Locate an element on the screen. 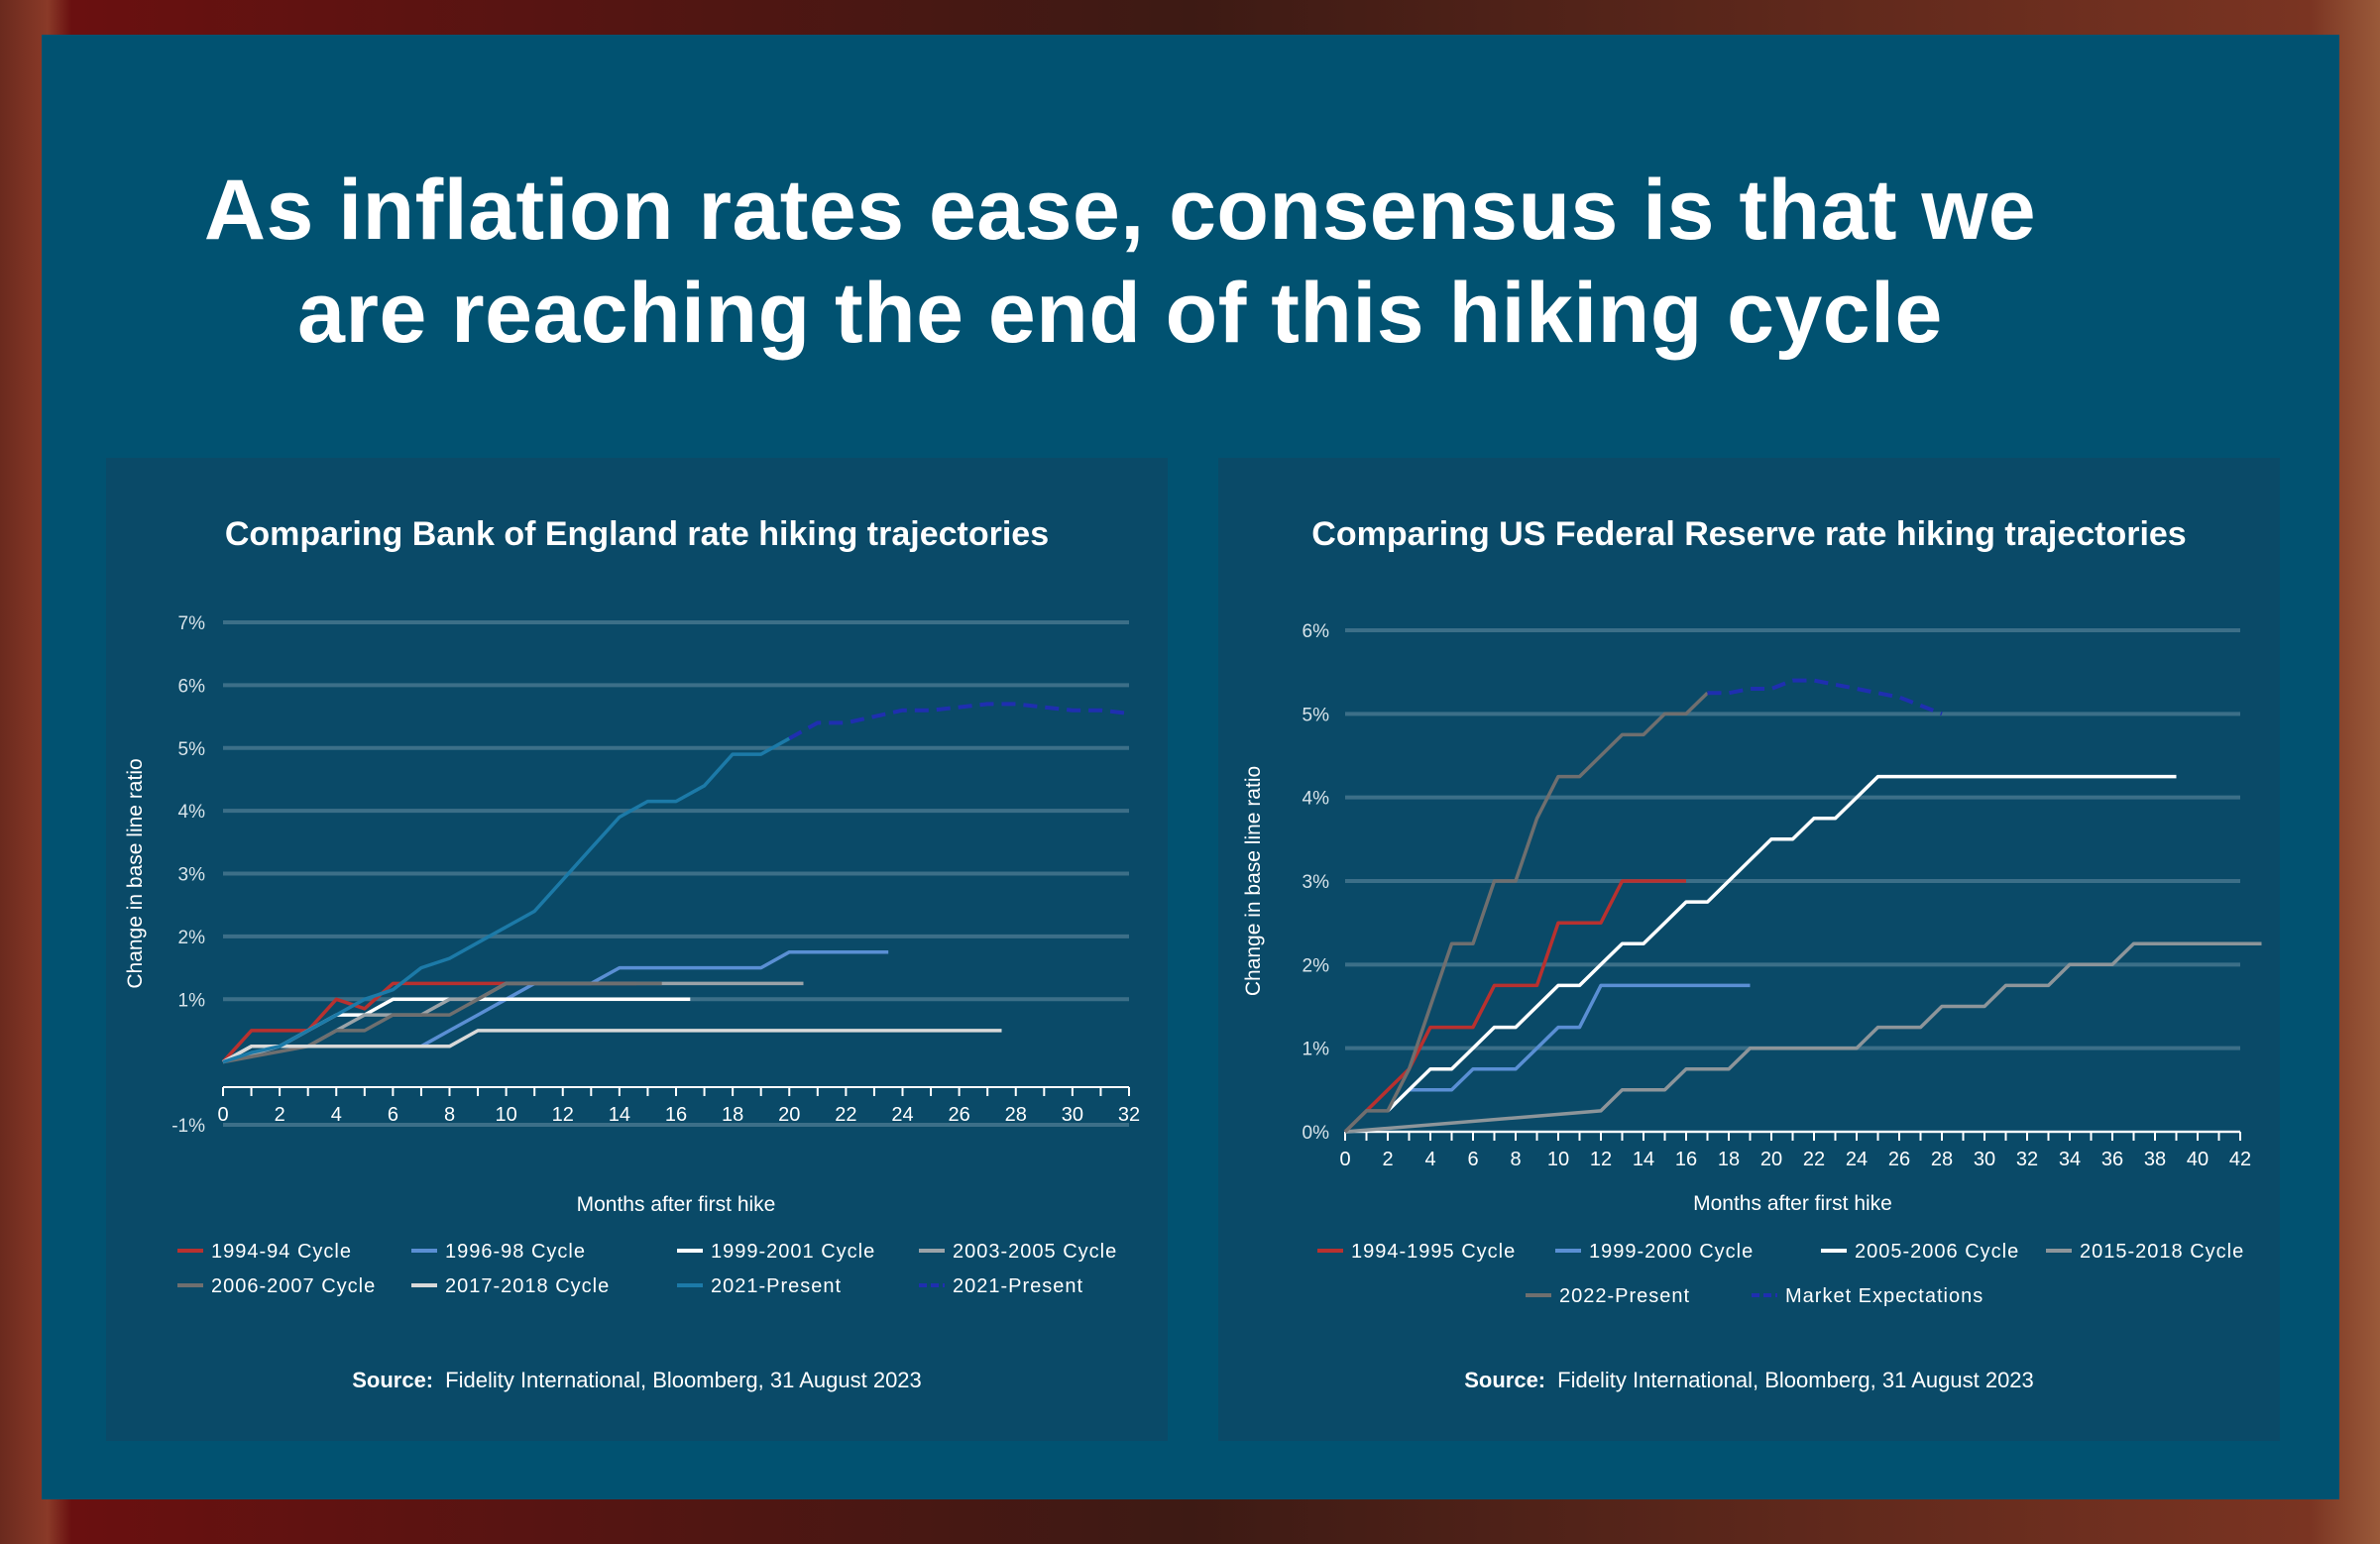  y-tick-label: 0% is located at coordinates (1316, 1133).